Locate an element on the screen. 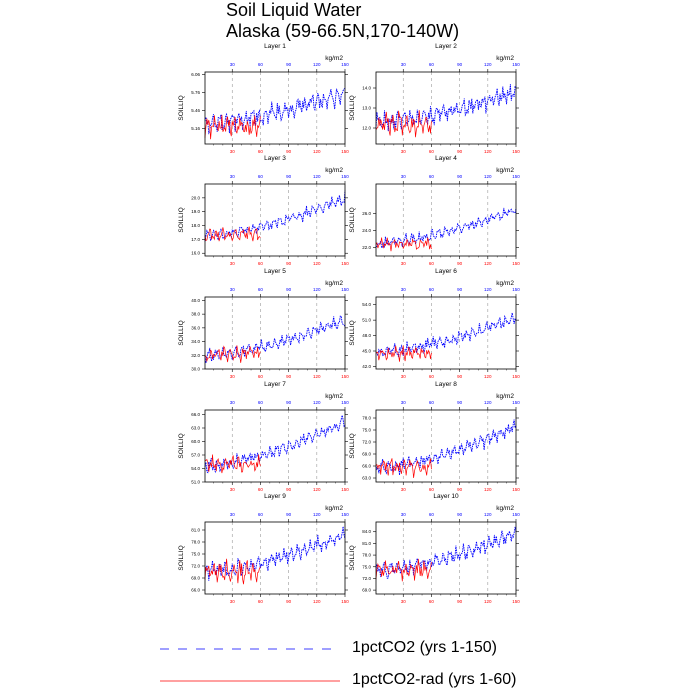 The image size is (700, 700). layer-8-bottom-tick-label: 60 is located at coordinates (432, 489).